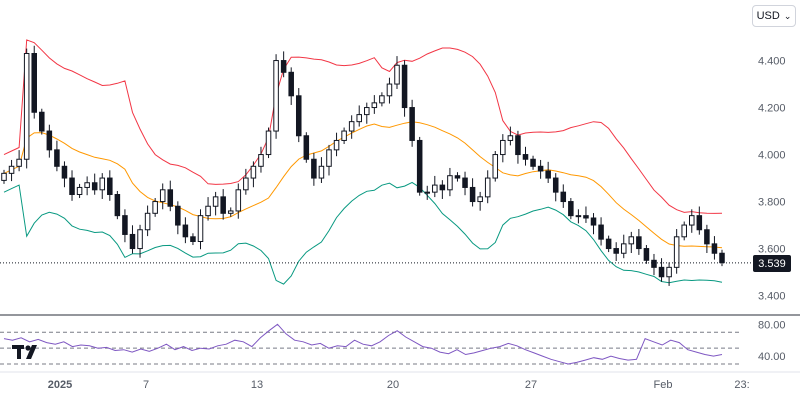 The image size is (800, 400). Describe the element at coordinates (371, 344) in the screenshot. I see `rsi-pane` at that location.